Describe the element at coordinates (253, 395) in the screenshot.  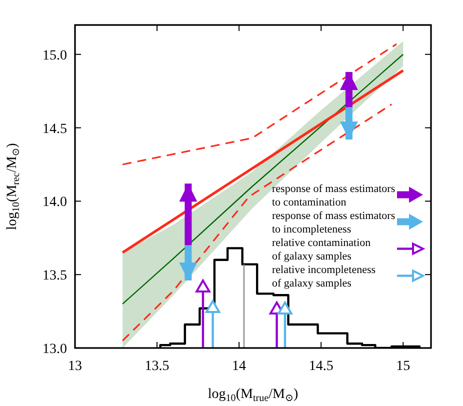
I see `x-axis-title: log$_{10}$(M$_{true}$/M$_{⊙}$)` at that location.